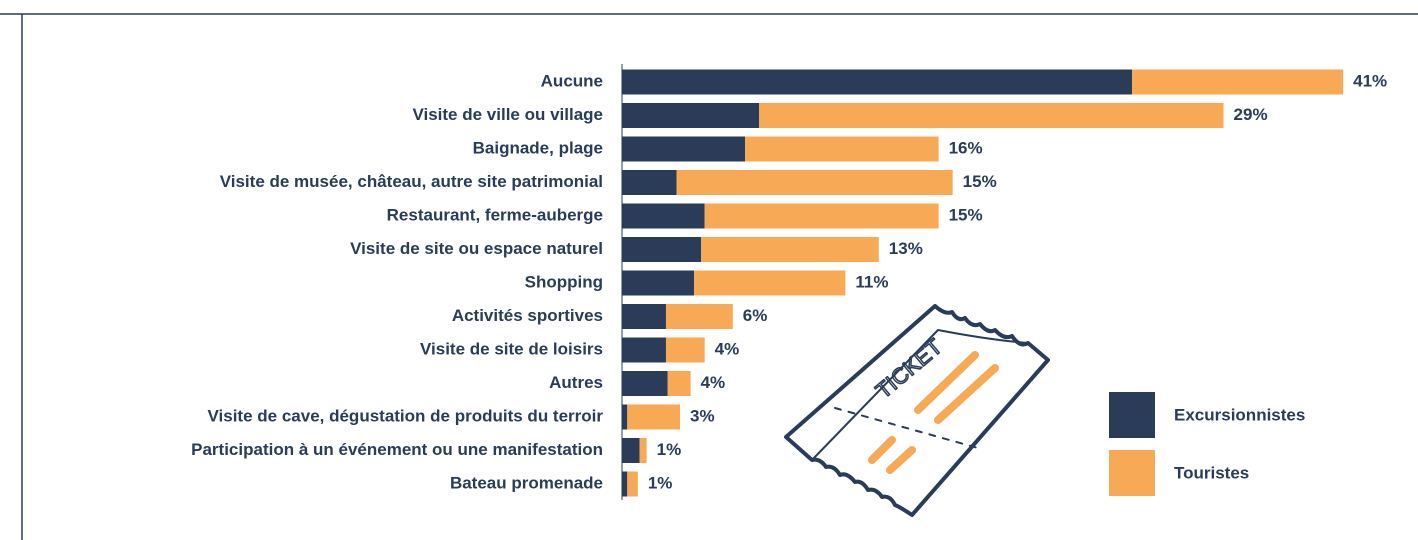  Describe the element at coordinates (538, 147) in the screenshot. I see `category-label: Baignade, plage` at that location.